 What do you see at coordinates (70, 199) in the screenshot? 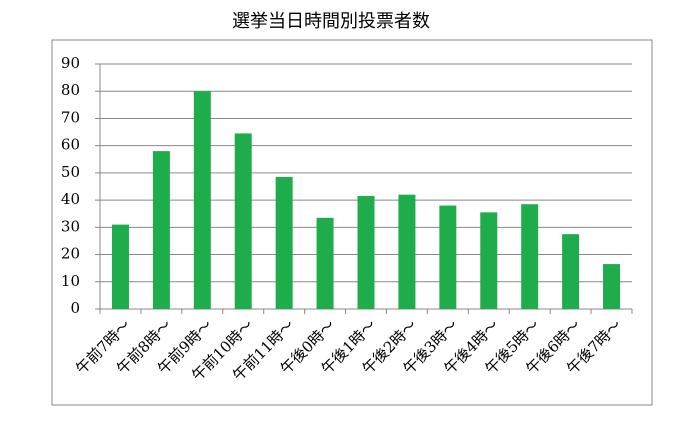
I see `y-tick-label: 40` at bounding box center [70, 199].